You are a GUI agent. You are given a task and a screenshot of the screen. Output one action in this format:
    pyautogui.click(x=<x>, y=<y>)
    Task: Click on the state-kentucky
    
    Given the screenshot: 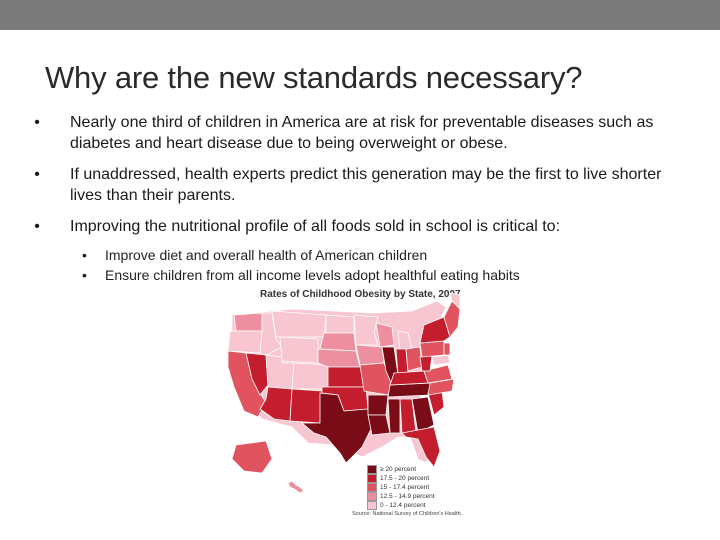 What is the action you would take?
    pyautogui.click(x=409, y=378)
    